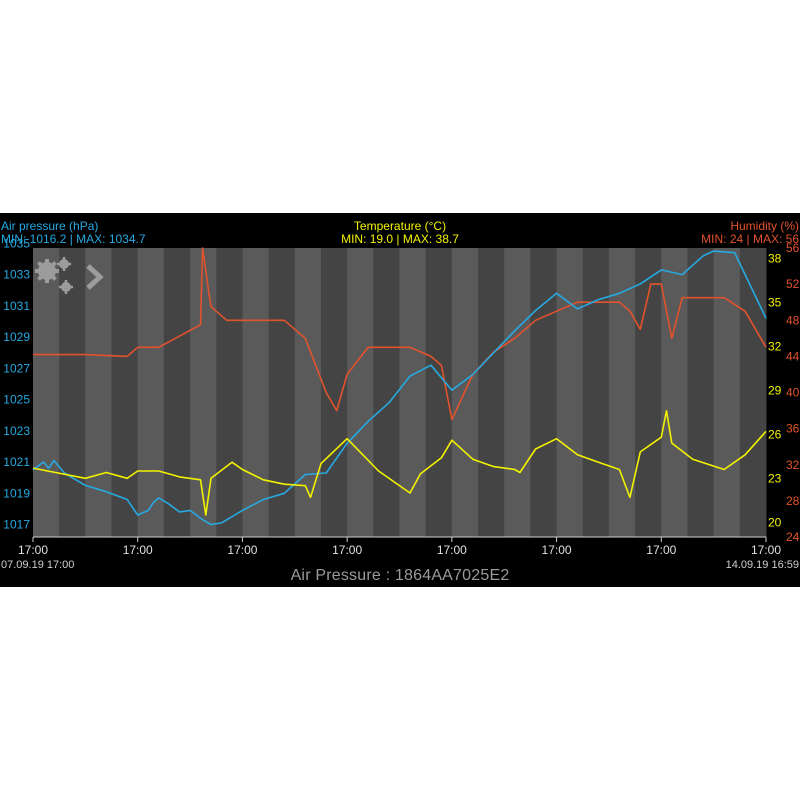  I want to click on humidity-title: Humidity (%), so click(764, 226).